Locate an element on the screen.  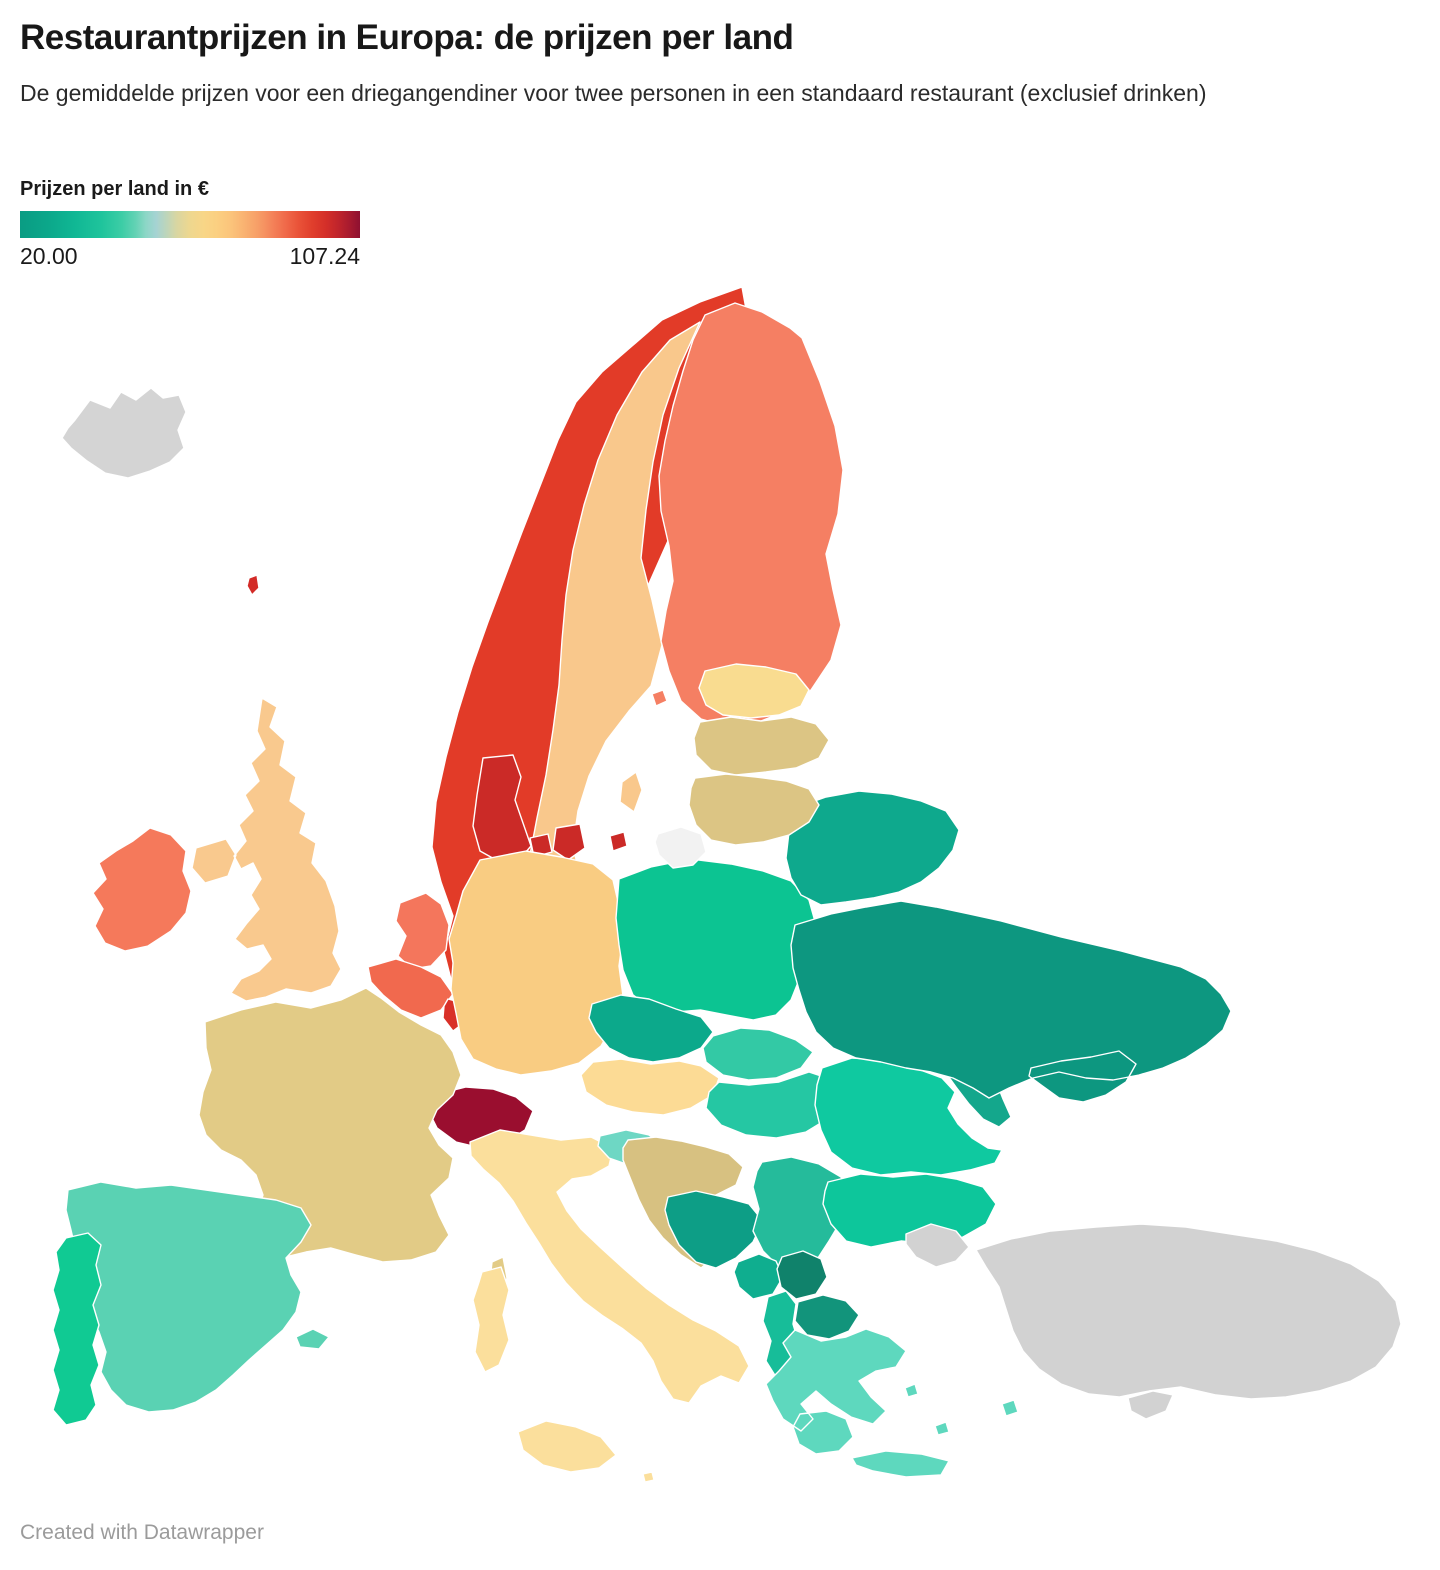
country-montenegro: Montenegro is located at coordinates (758, 1276).